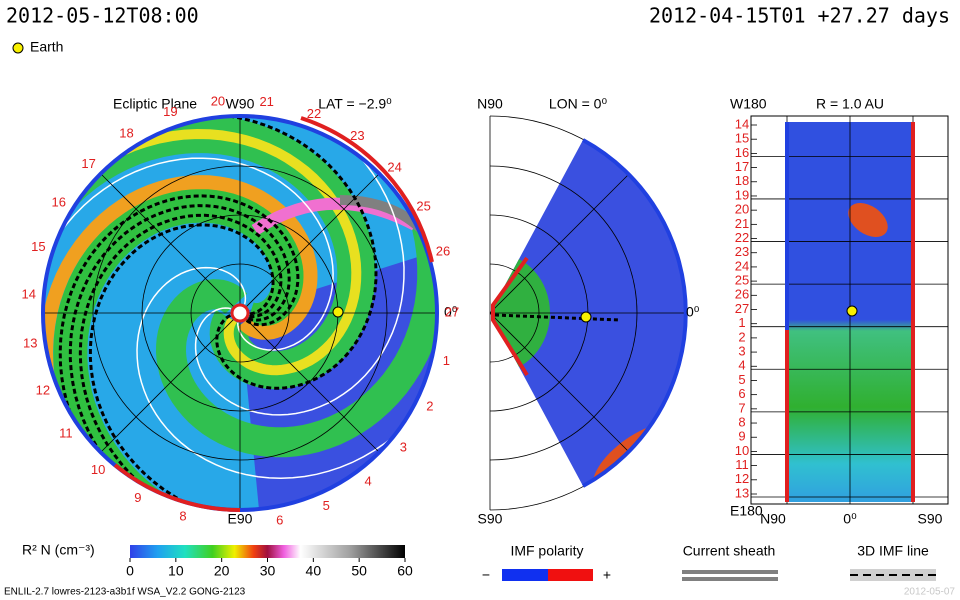 The image size is (960, 600). I want to click on day-label: 25, so click(423, 206).